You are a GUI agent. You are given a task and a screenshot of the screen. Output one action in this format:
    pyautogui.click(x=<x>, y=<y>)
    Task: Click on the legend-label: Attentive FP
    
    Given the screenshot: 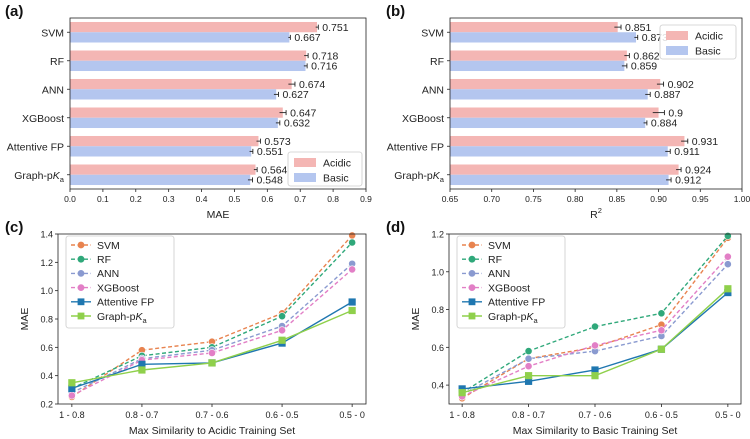 What is the action you would take?
    pyautogui.click(x=516, y=303)
    